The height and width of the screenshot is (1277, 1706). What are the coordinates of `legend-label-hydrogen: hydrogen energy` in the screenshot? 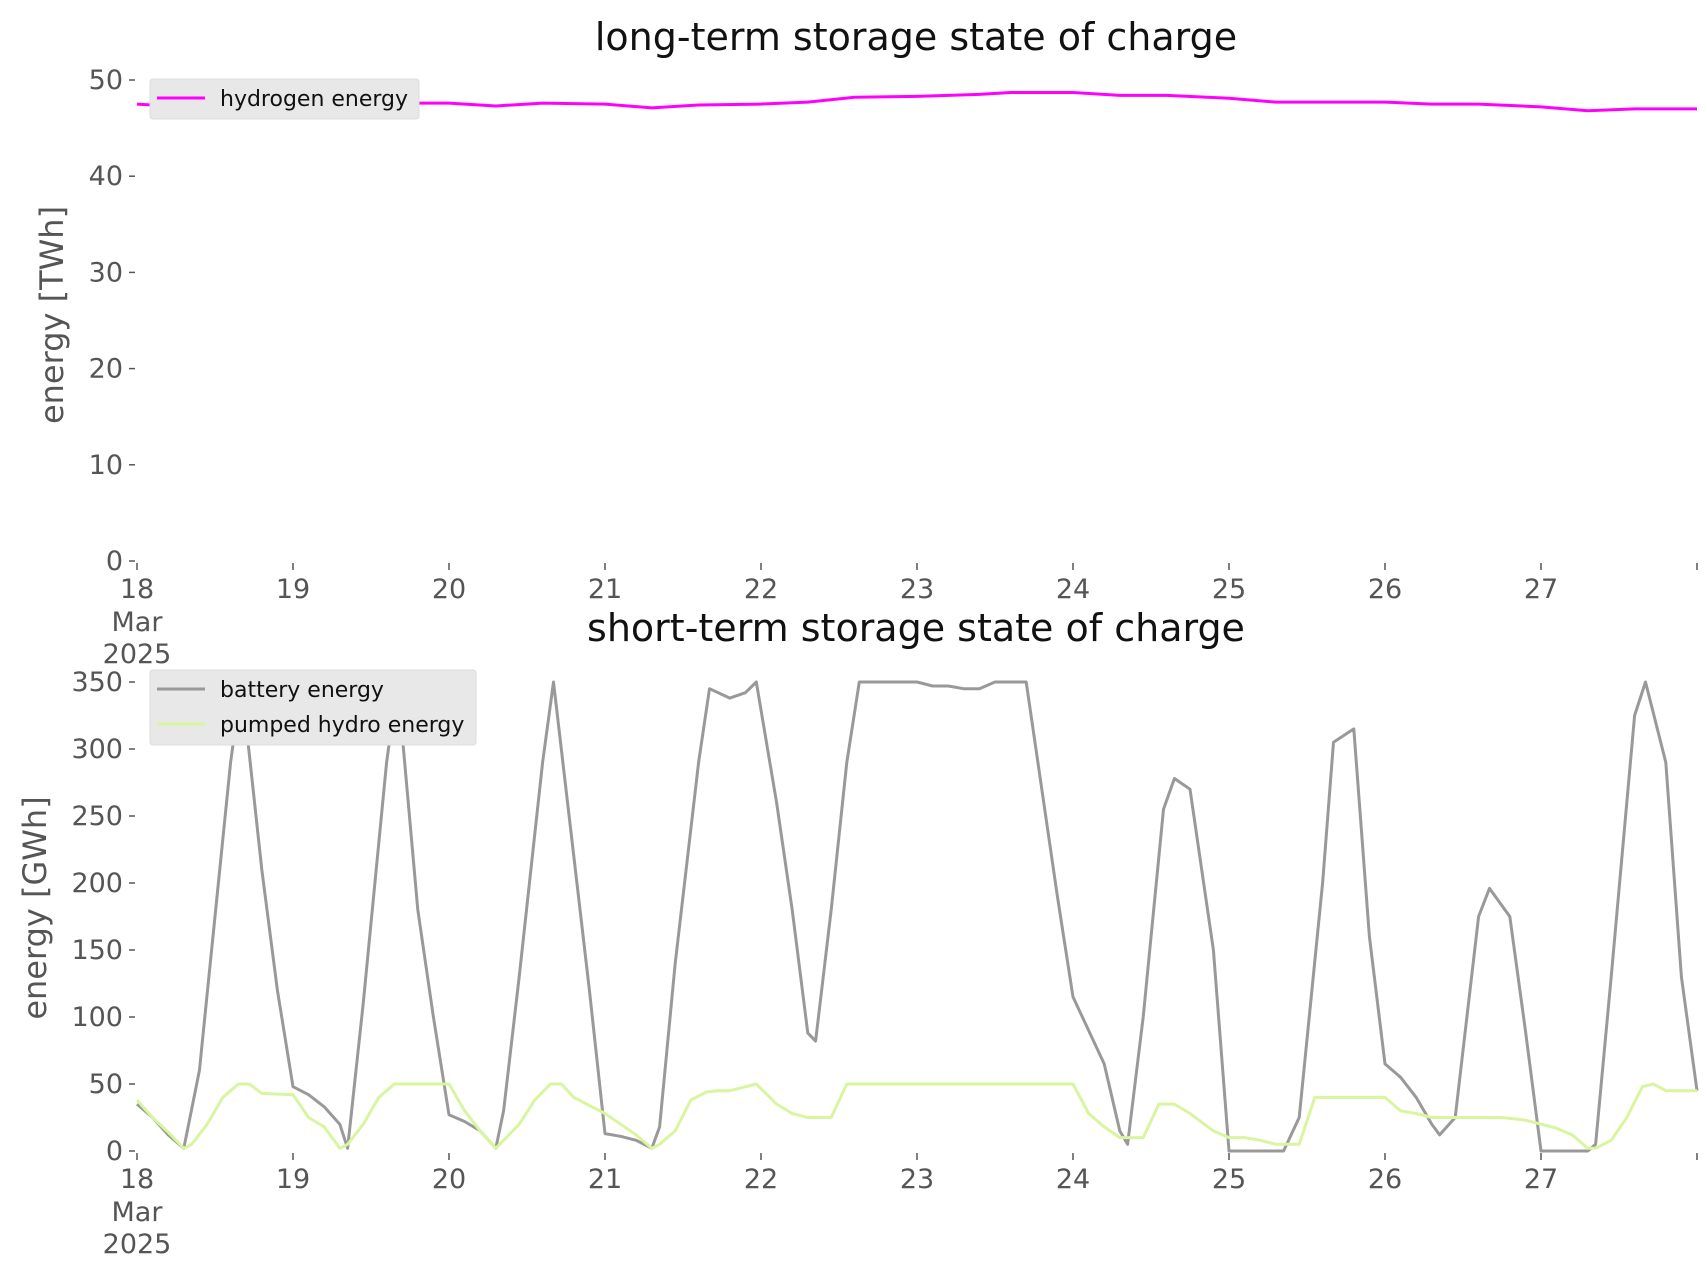 It's located at (314, 99).